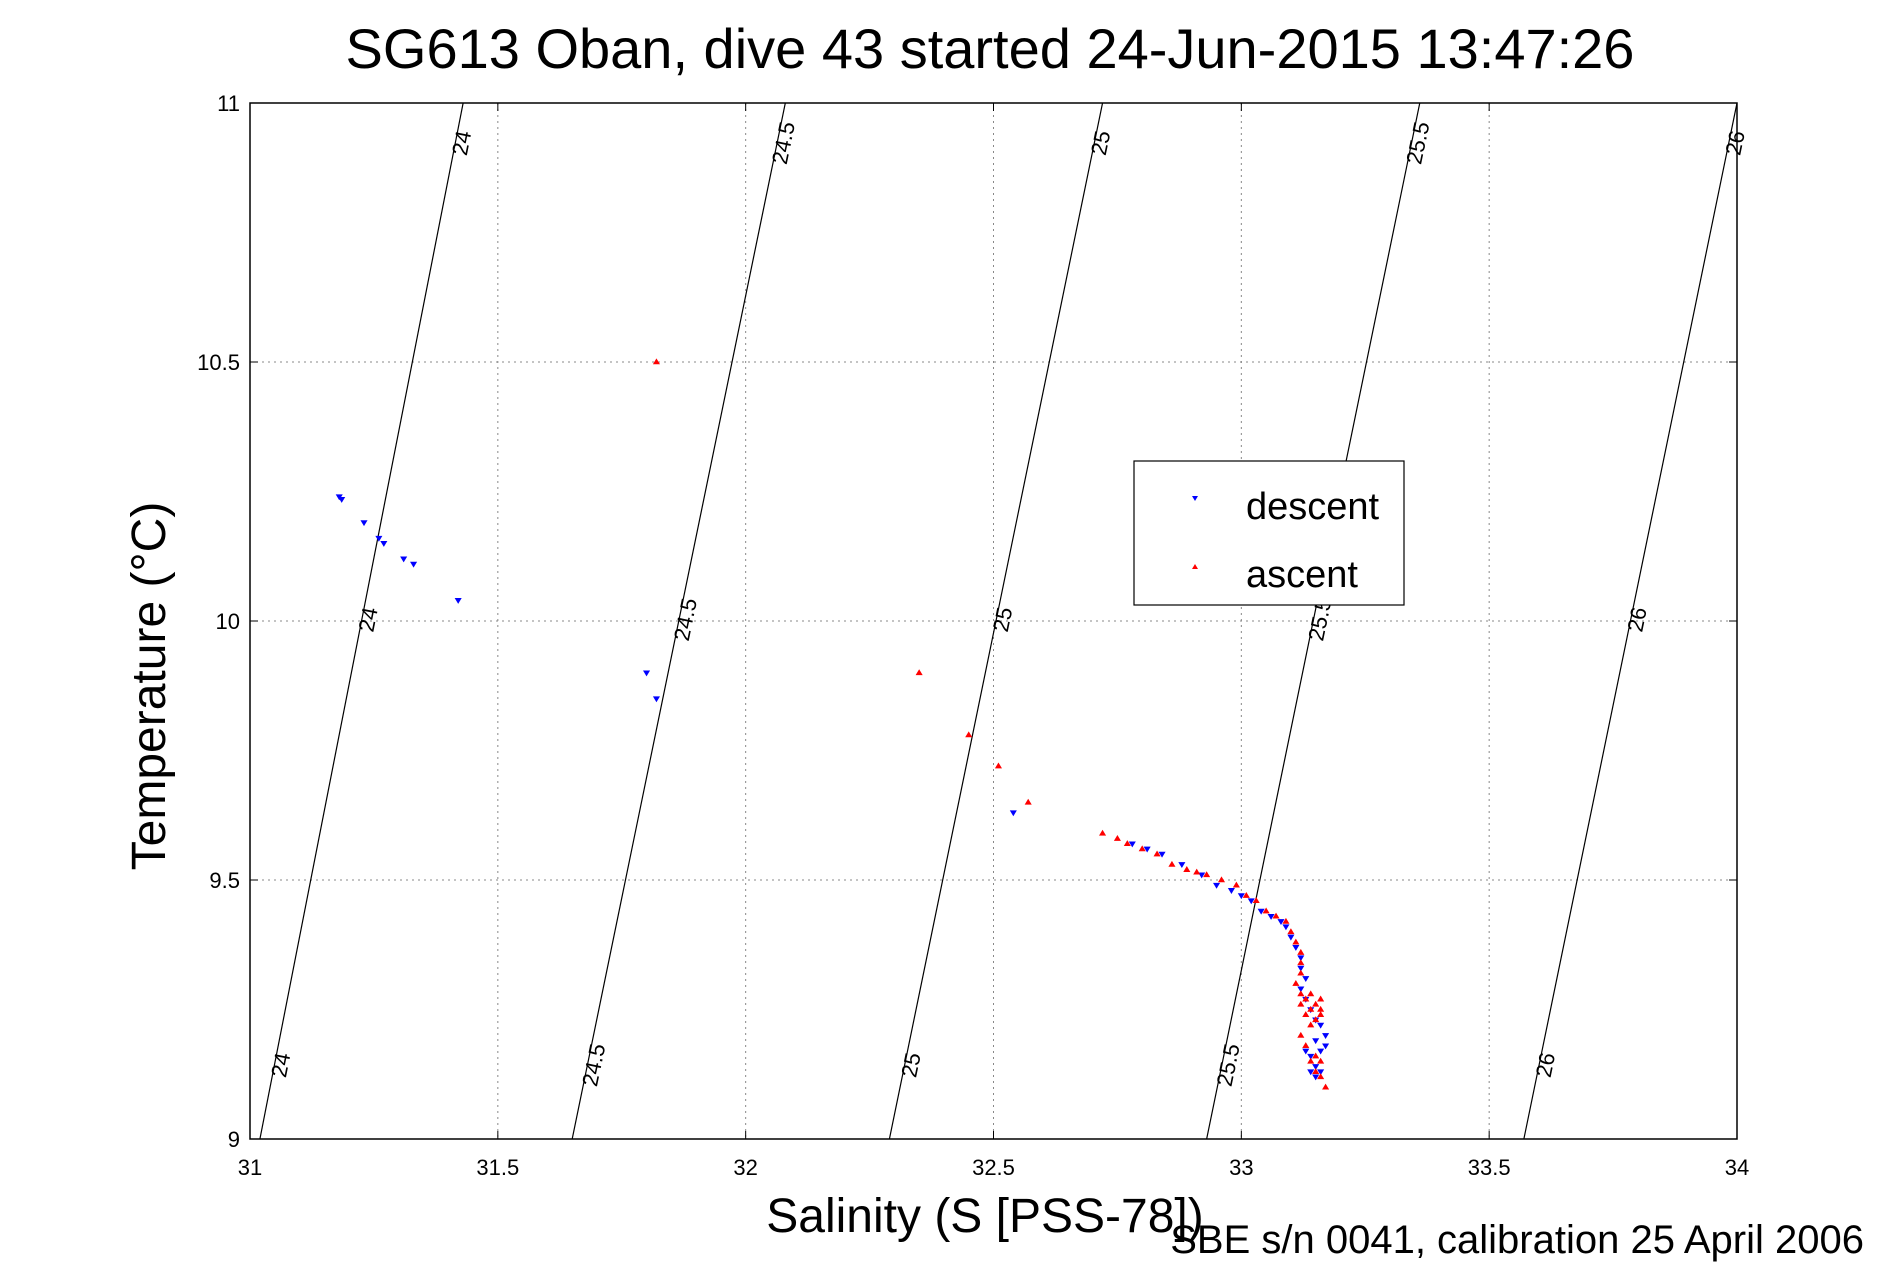 The image size is (1891, 1262). I want to click on legend: descent ascent, so click(1269, 533).